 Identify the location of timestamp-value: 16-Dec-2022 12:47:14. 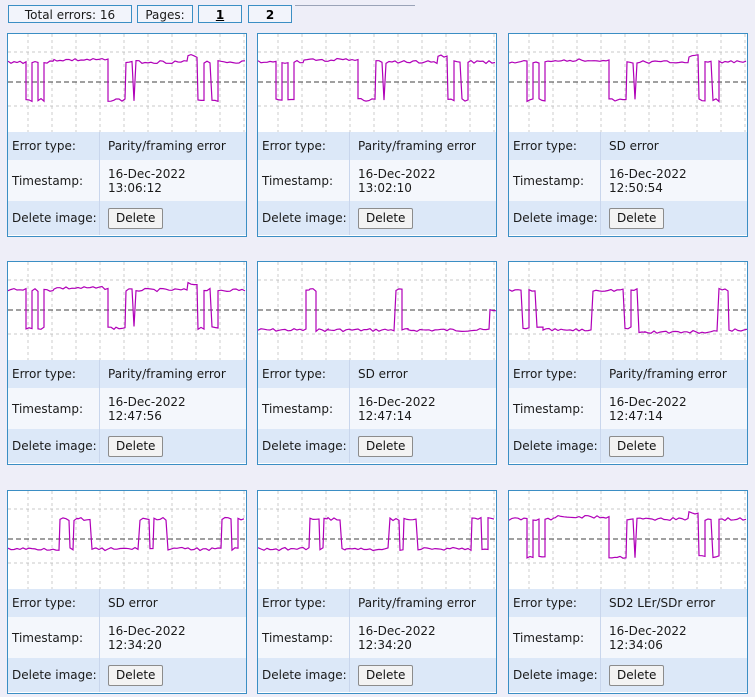
(397, 408).